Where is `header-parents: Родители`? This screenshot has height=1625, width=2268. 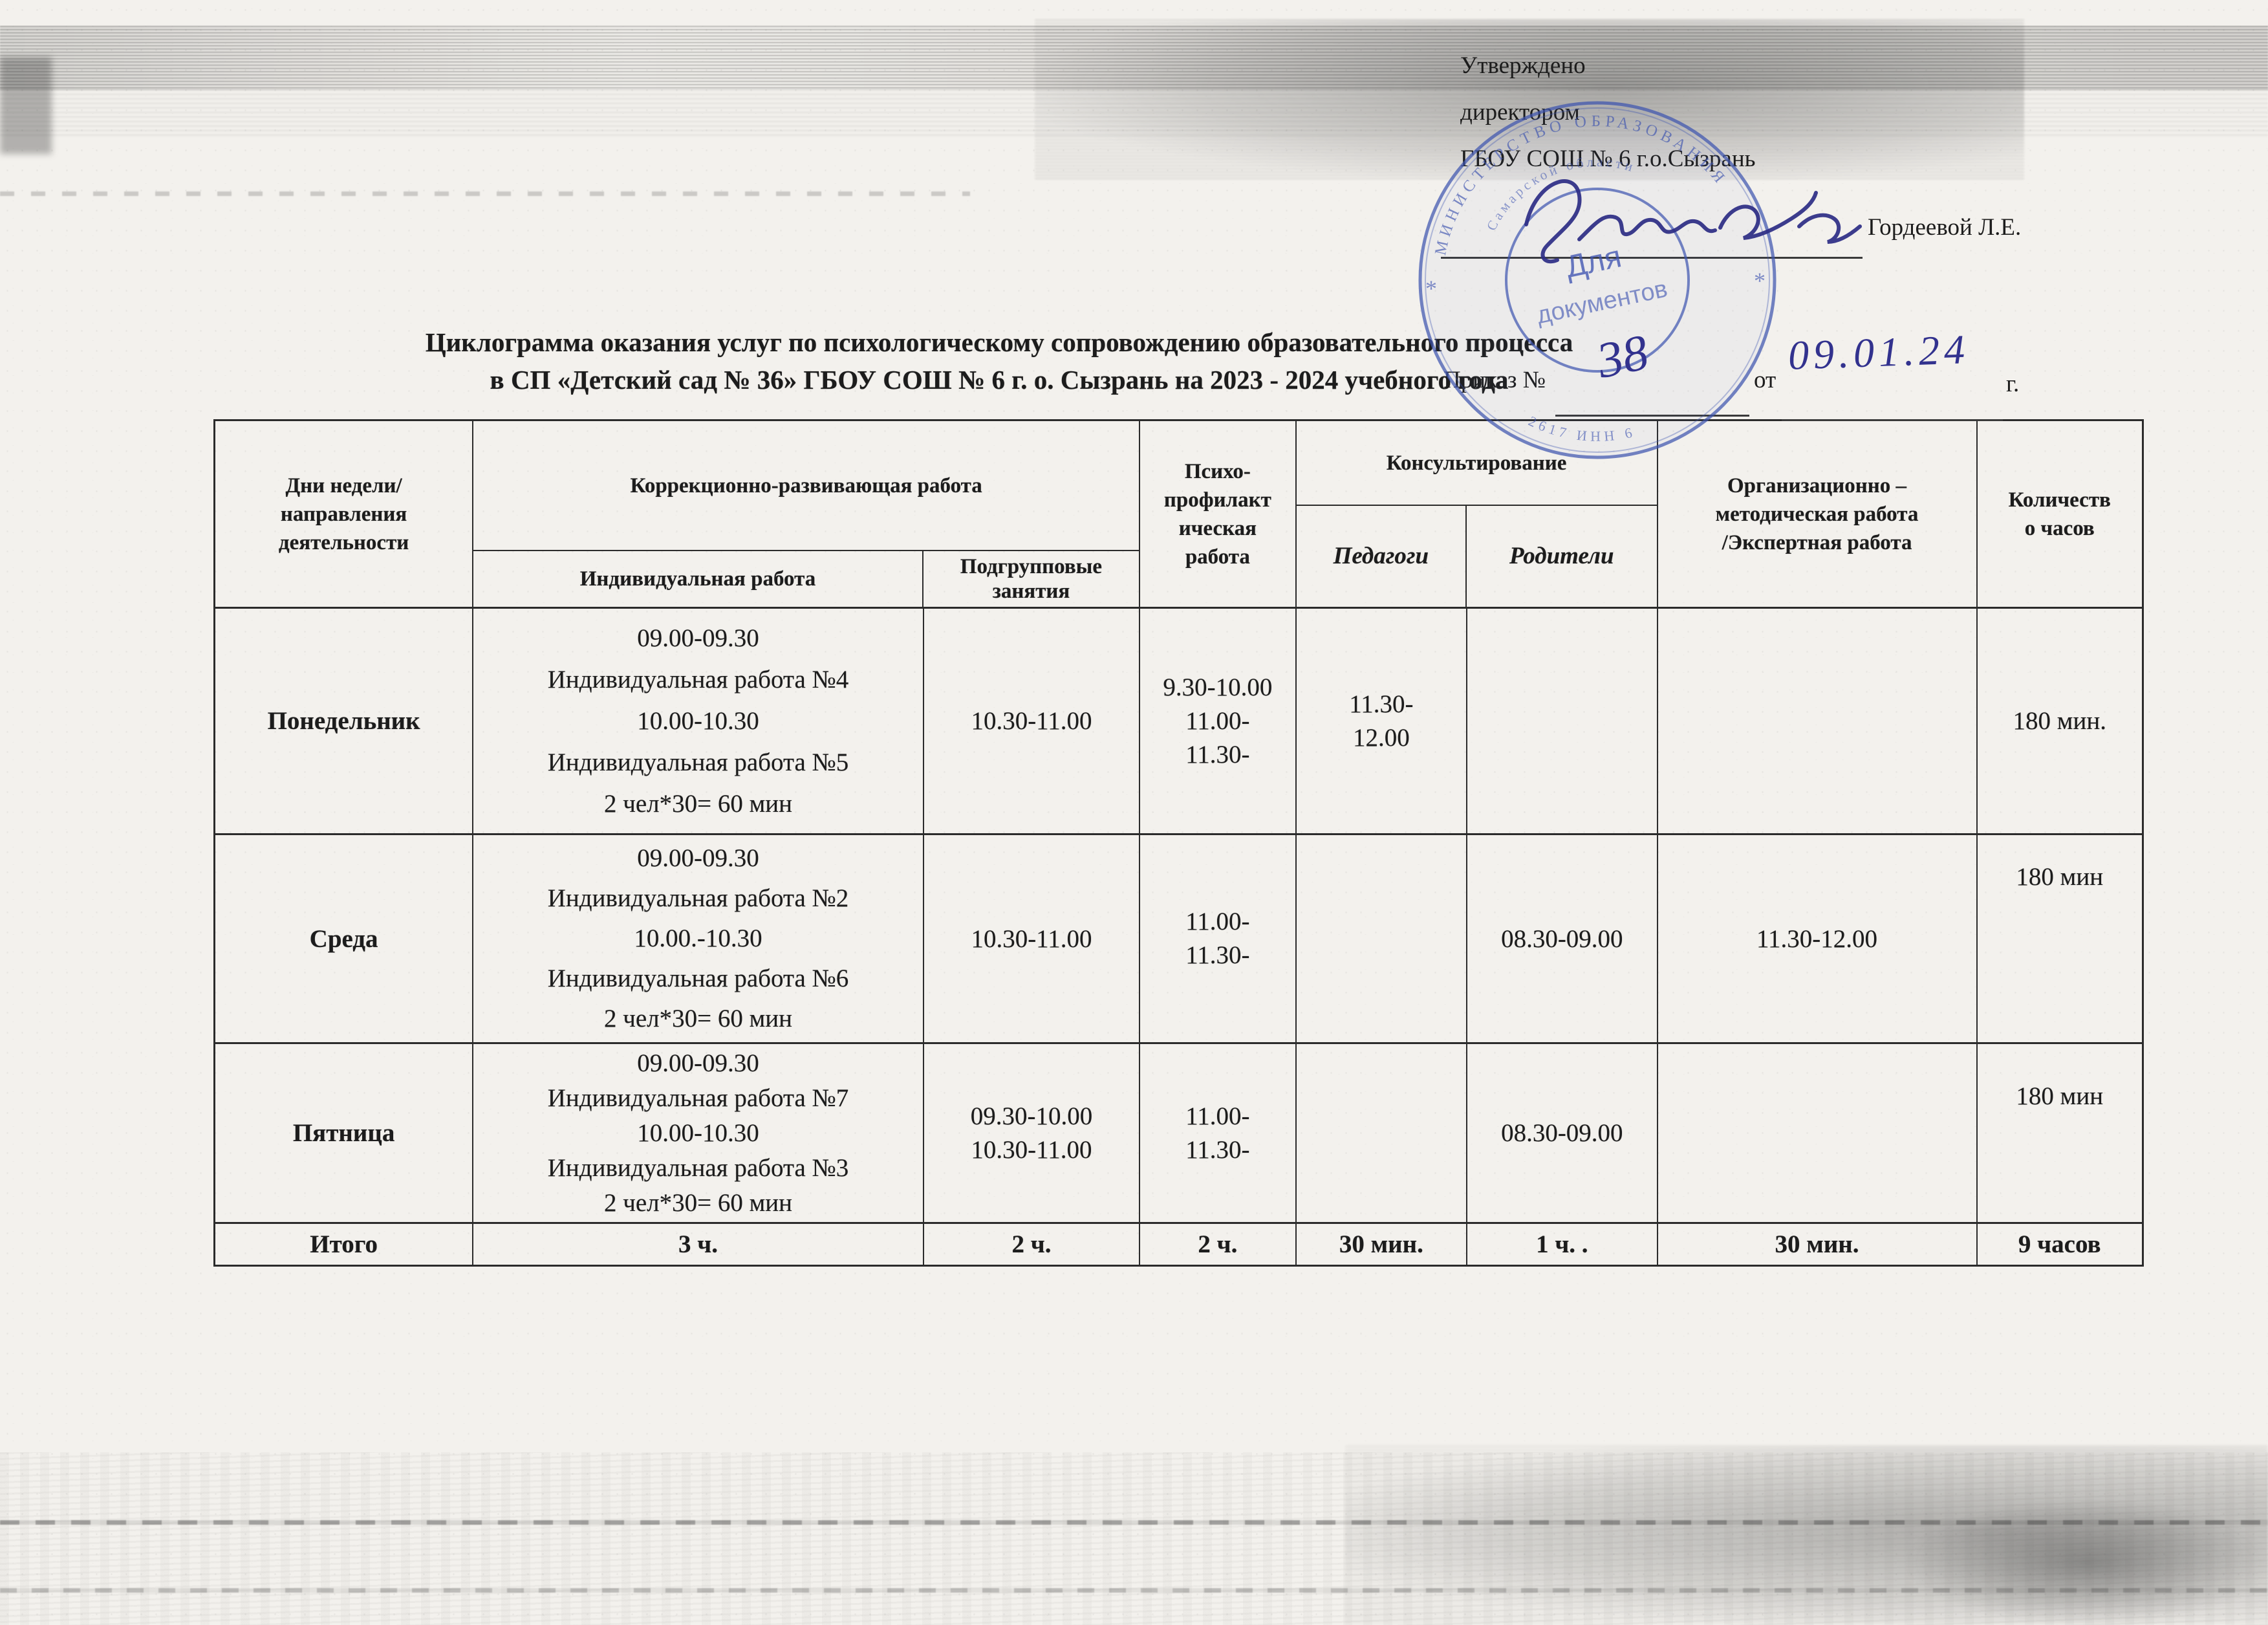
header-parents: Родители is located at coordinates (1561, 556).